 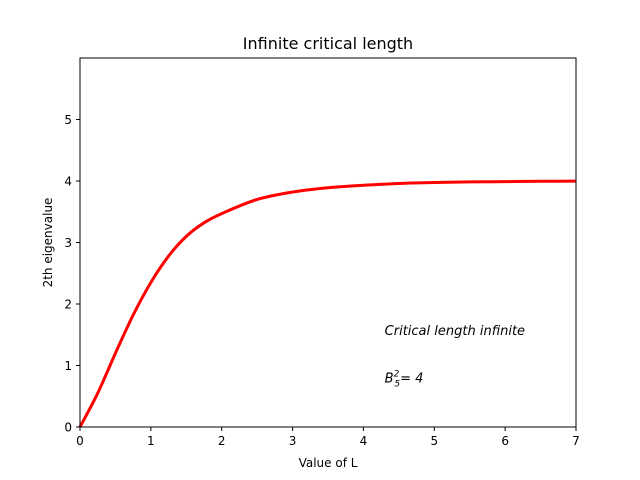 What do you see at coordinates (576, 441) in the screenshot?
I see `x-tick-label: 7` at bounding box center [576, 441].